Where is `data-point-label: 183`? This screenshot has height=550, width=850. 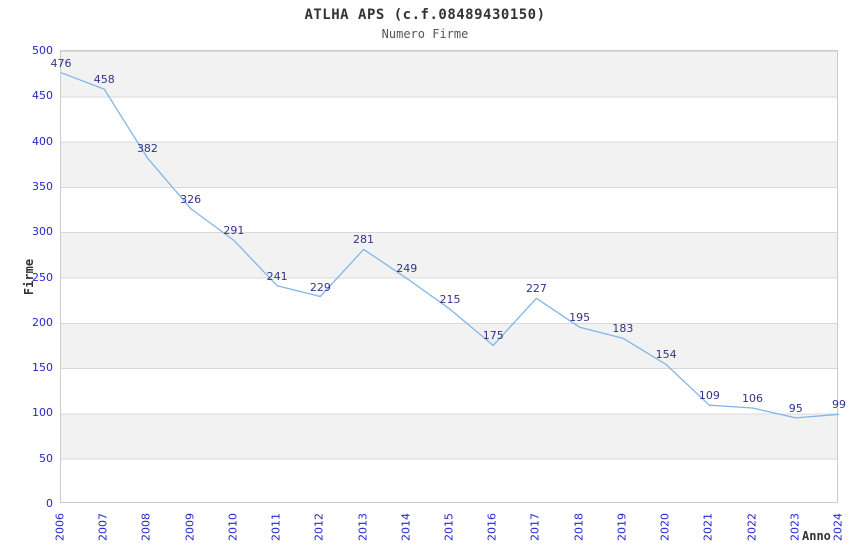
data-point-label: 183 is located at coordinates (623, 329).